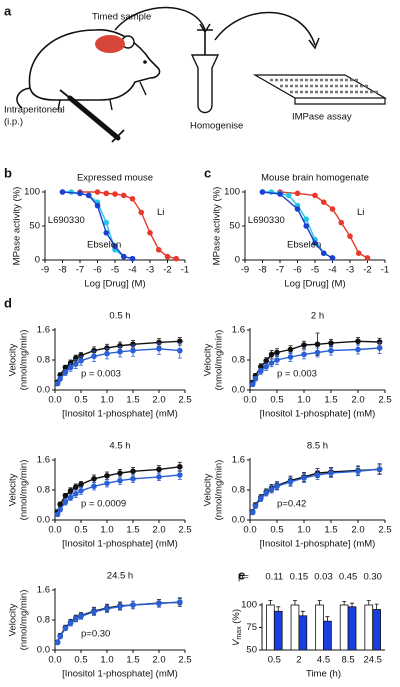 The height and width of the screenshot is (687, 400). What do you see at coordinates (299, 577) in the screenshot?
I see `p-value: 0.15` at bounding box center [299, 577].